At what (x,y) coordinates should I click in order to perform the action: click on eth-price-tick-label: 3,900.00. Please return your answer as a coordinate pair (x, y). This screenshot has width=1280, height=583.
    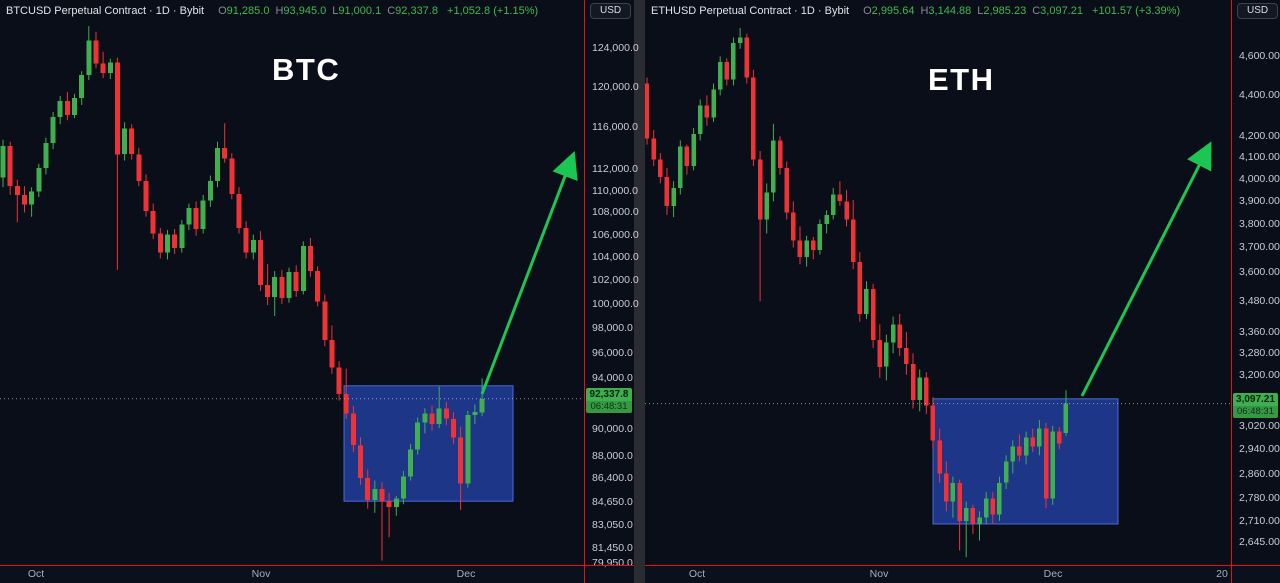
    Looking at the image, I should click on (1259, 201).